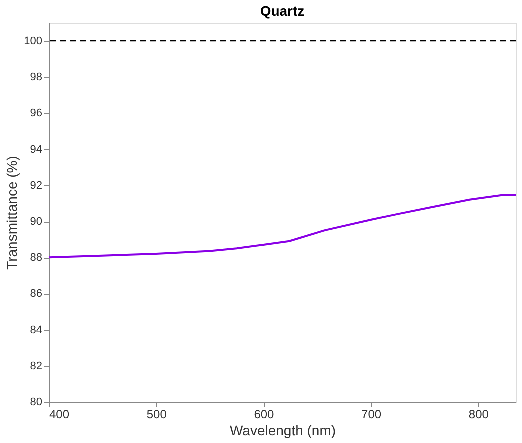  What do you see at coordinates (60, 415) in the screenshot?
I see `x-tick-label: 400` at bounding box center [60, 415].